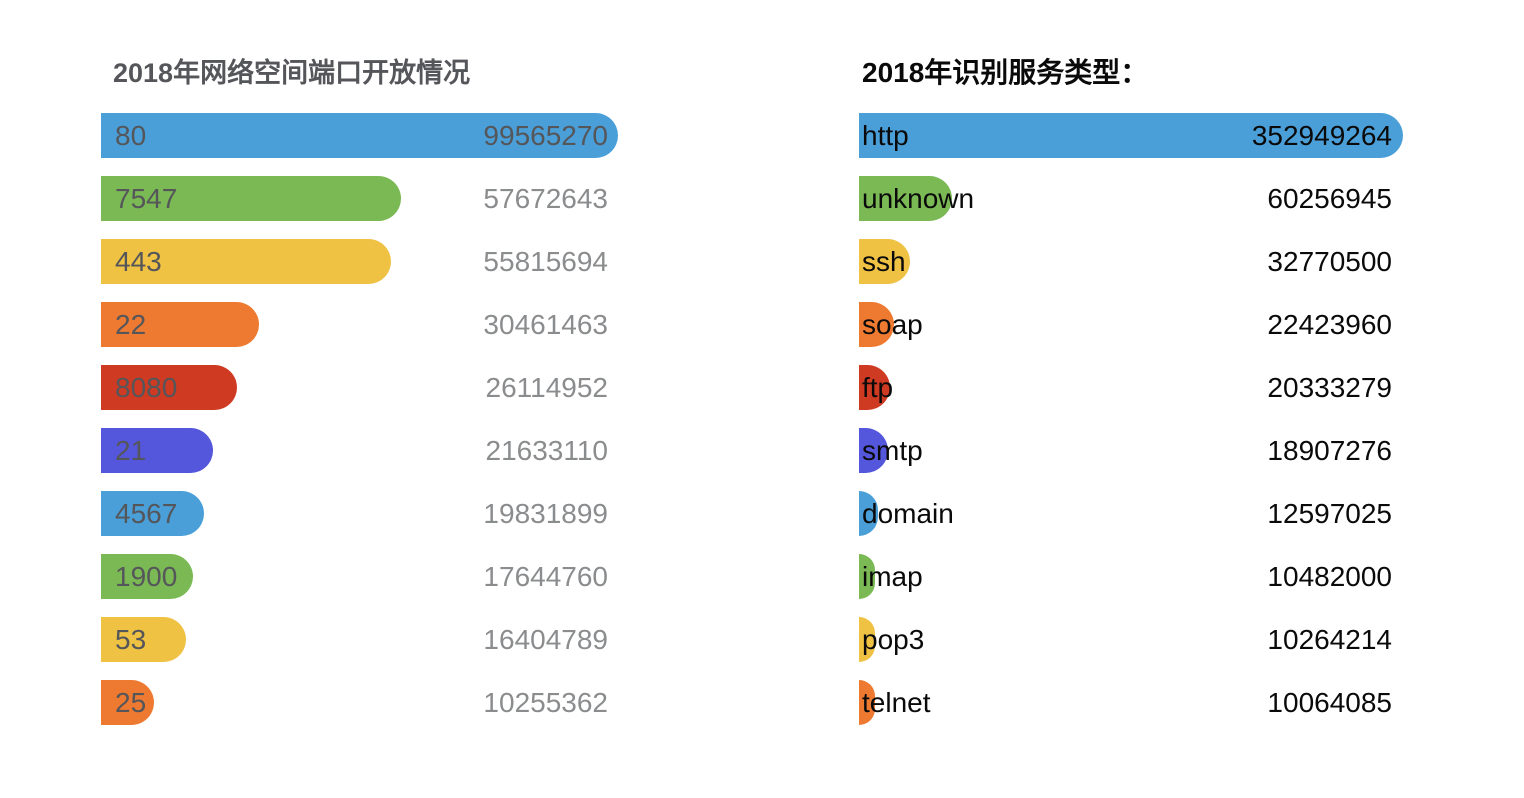 Image resolution: width=1524 pixels, height=798 pixels. I want to click on bar-label: unknown, so click(918, 198).